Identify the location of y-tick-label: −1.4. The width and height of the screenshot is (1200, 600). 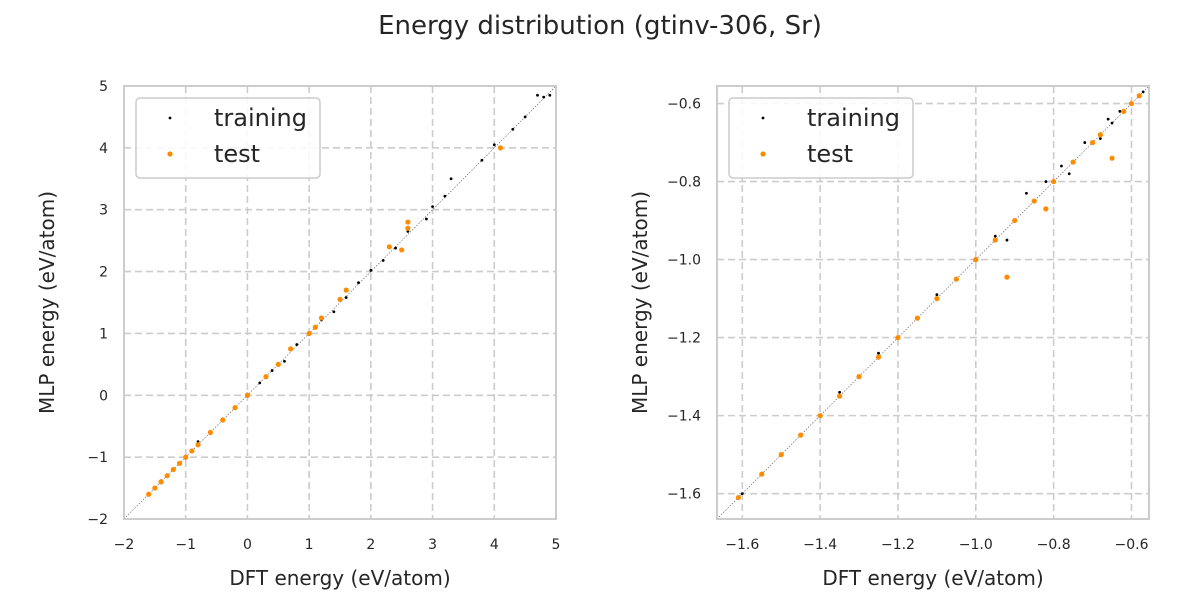
(684, 417).